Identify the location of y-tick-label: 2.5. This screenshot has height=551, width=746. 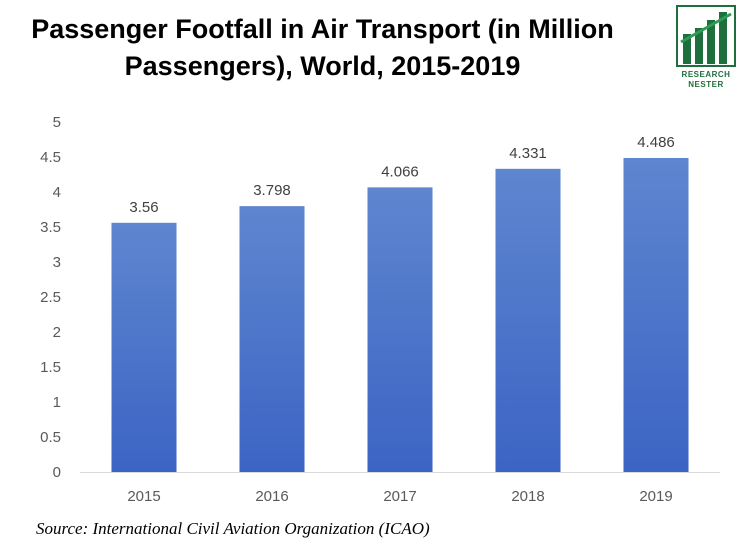
(50, 297).